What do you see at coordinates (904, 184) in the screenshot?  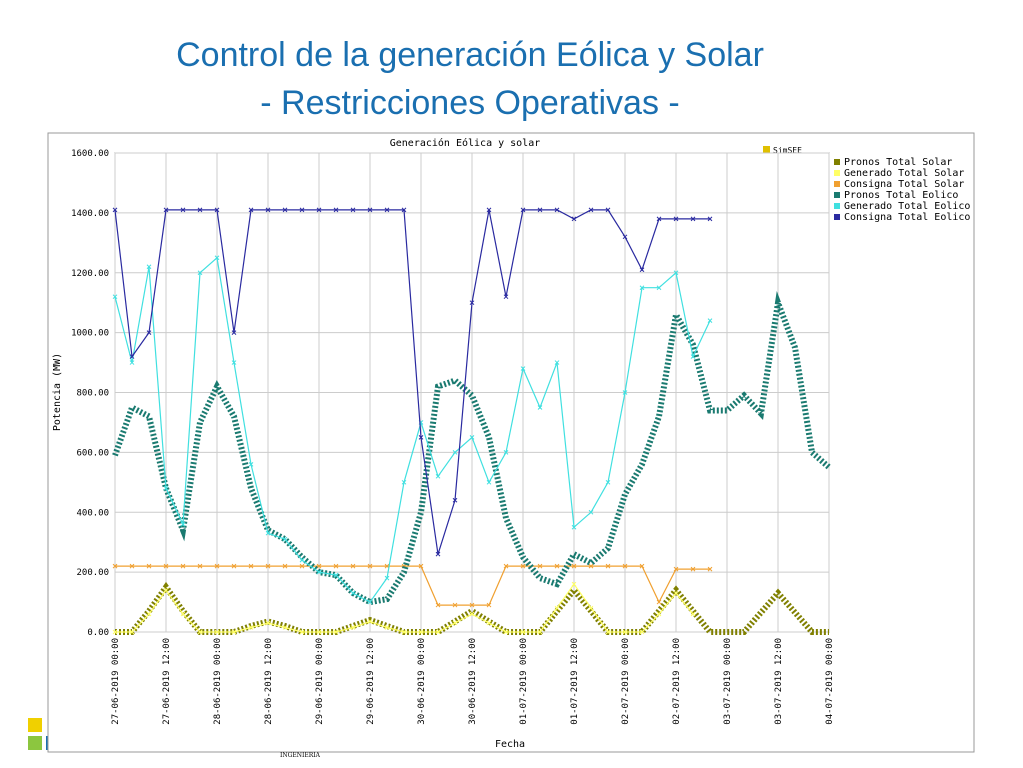 I see `legend-label: Consigna Total Solar` at bounding box center [904, 184].